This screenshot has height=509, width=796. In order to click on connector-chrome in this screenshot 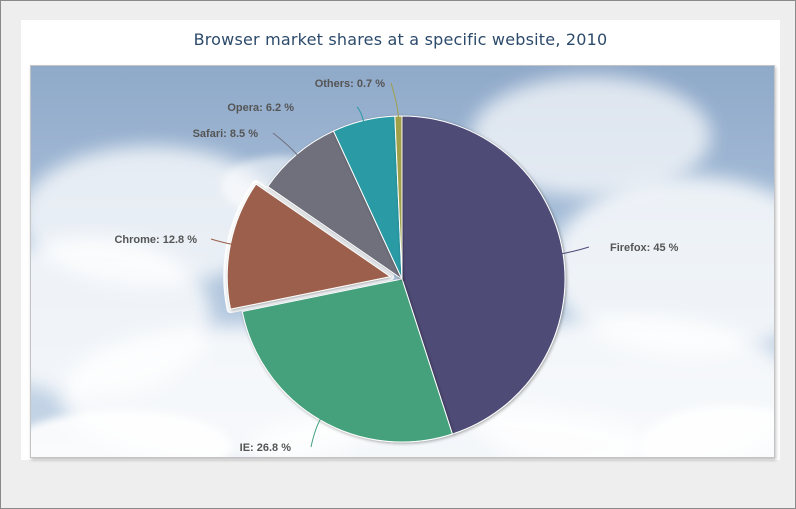, I will do `click(222, 242)`.